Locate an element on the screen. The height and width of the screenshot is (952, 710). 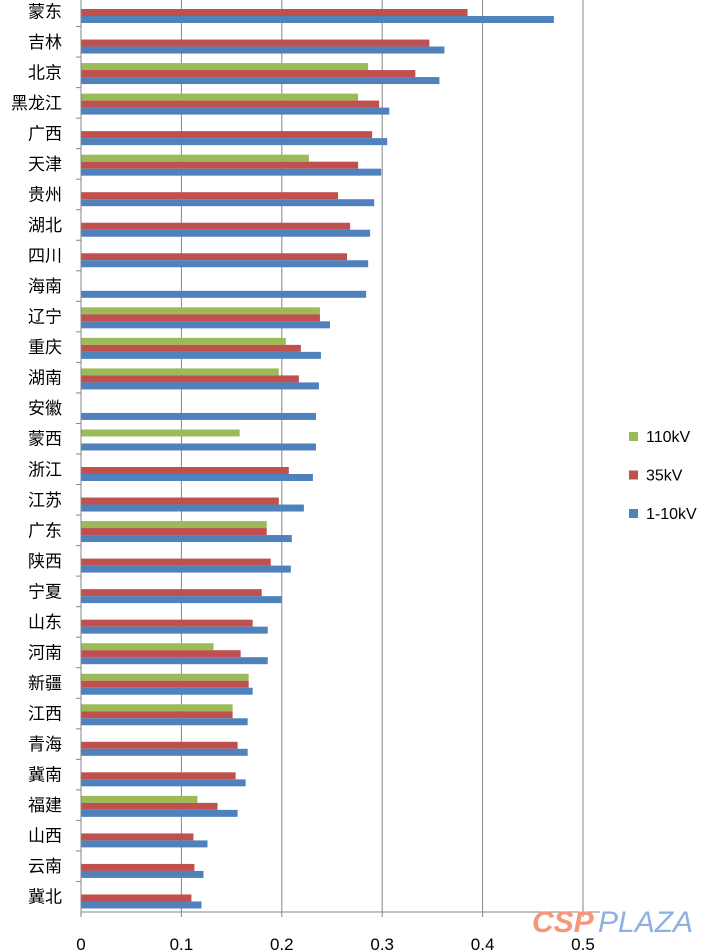
legend-label: 1-10kV is located at coordinates (671, 514).